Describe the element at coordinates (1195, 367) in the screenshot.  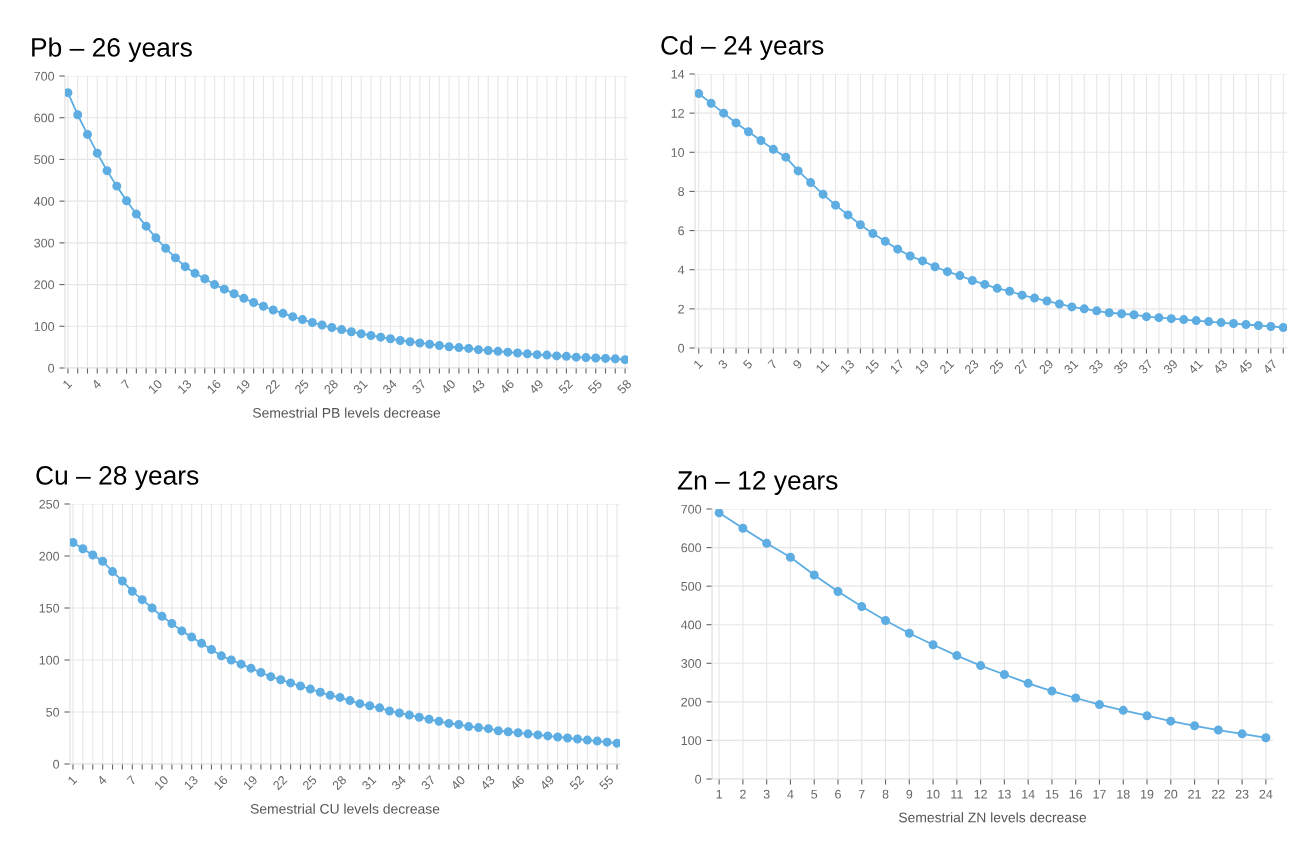
I see `x-tick-label: 41` at that location.